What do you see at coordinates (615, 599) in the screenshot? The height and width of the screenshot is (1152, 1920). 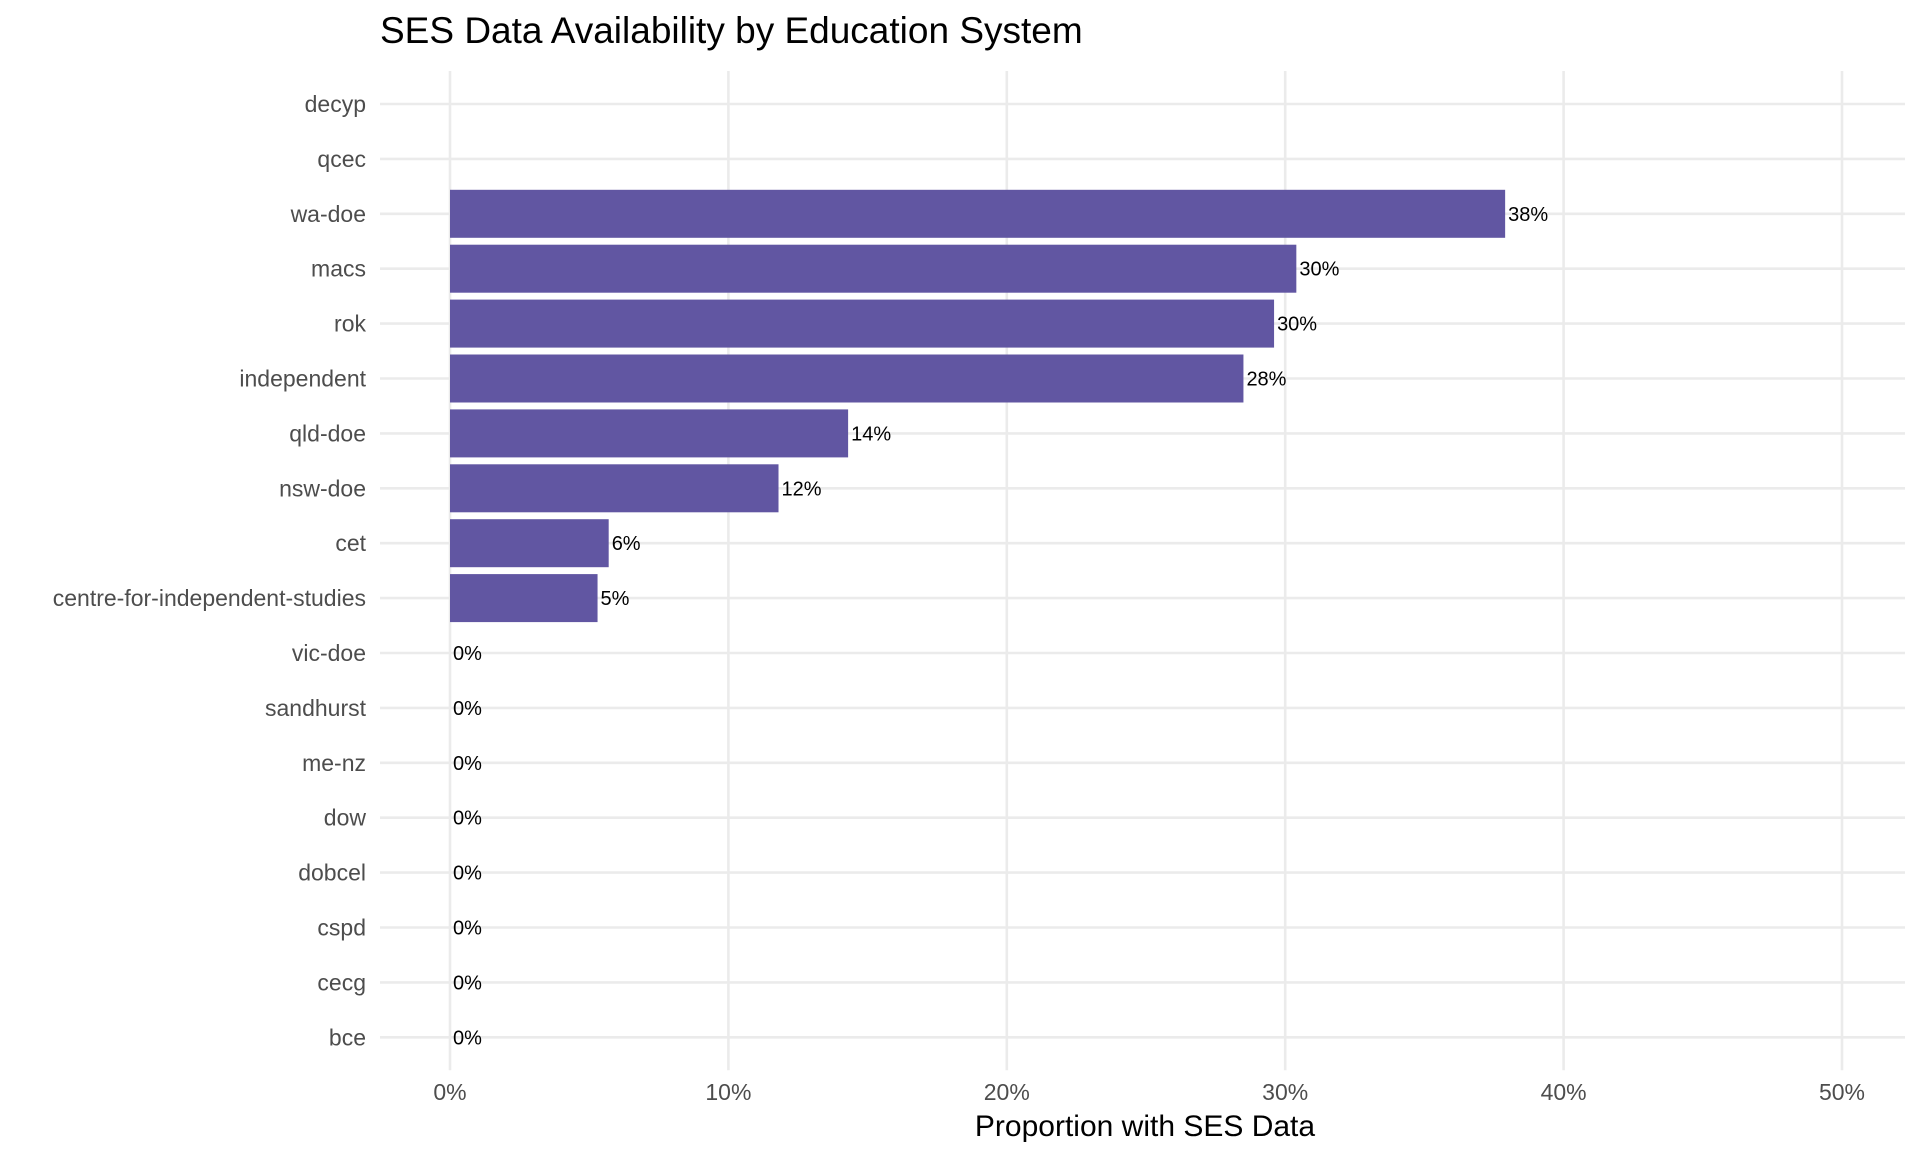 I see `bar-value-label: 5%` at bounding box center [615, 599].